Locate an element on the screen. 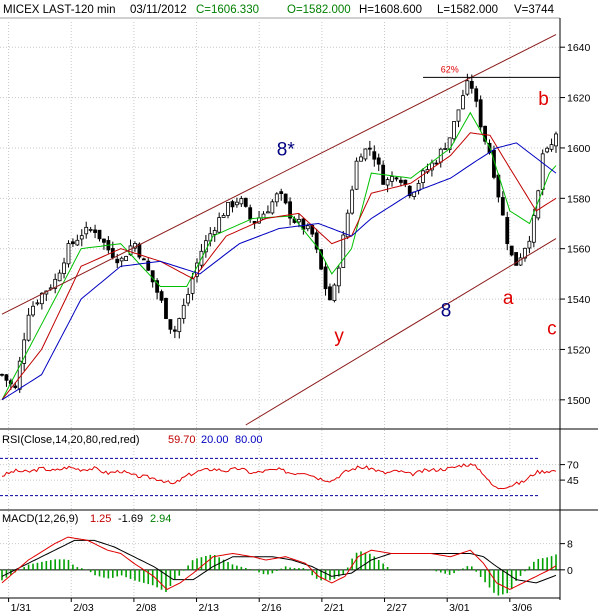  macd-value: 1.25 is located at coordinates (100, 519).